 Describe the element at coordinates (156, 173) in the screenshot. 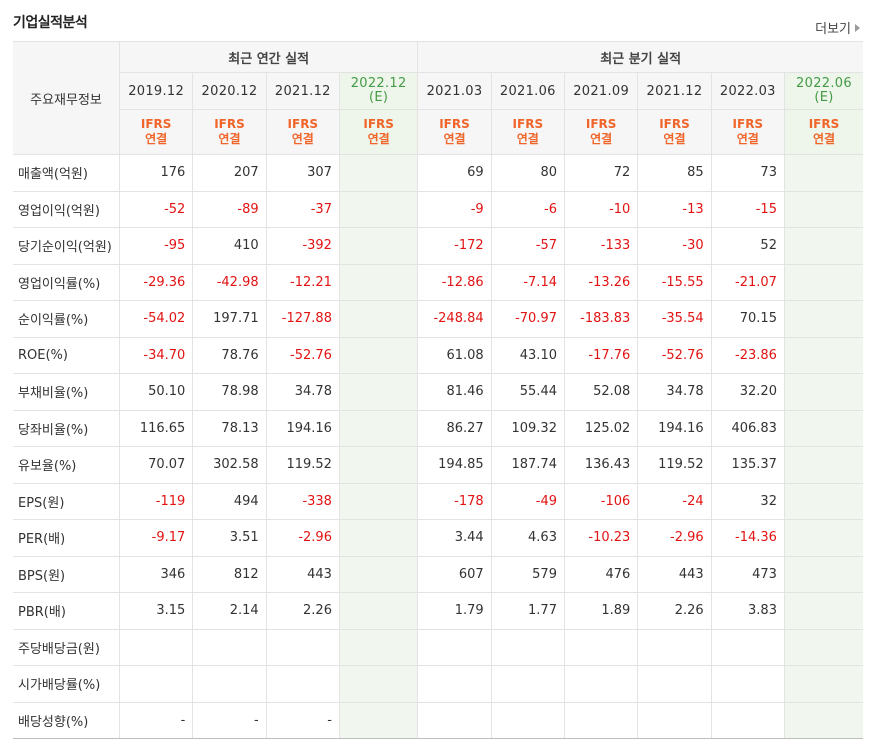

I see `table-cell: 176` at that location.